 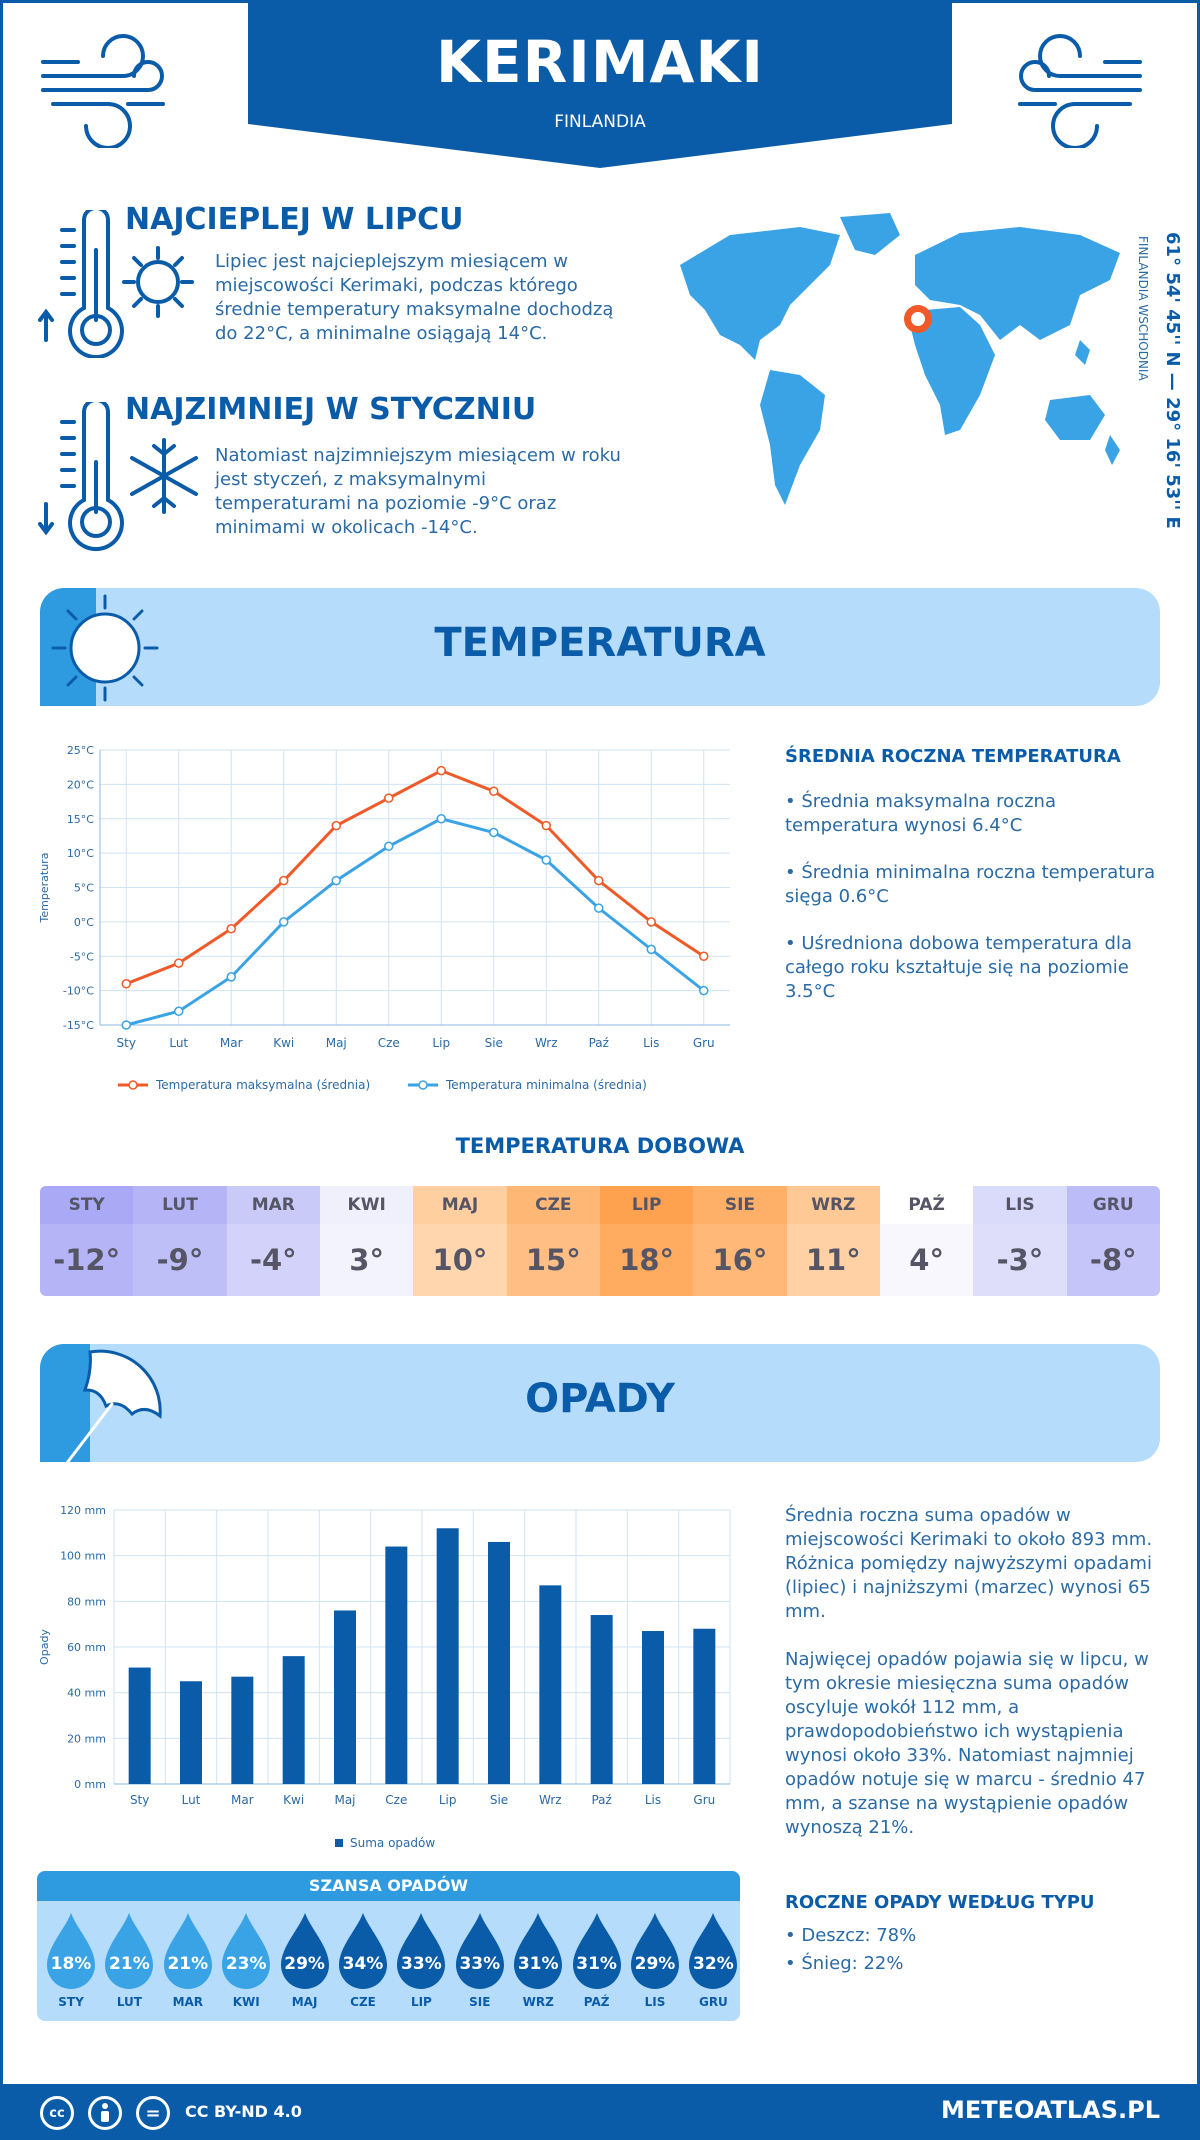 I want to click on chance-drop-mar: 21% MAR, so click(x=187, y=1960).